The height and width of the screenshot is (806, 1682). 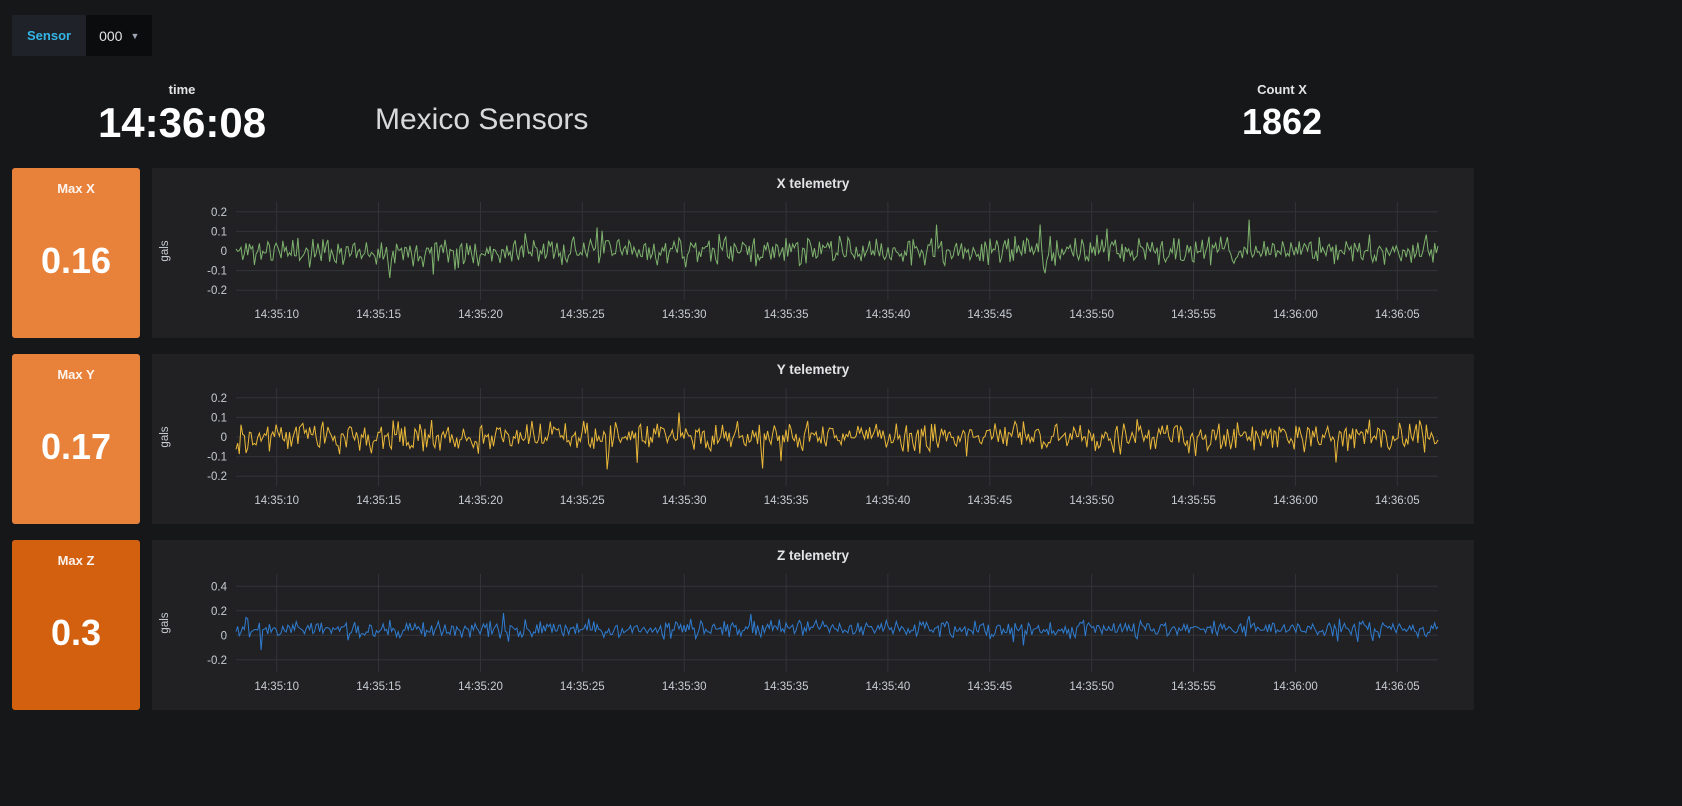 What do you see at coordinates (135, 35) in the screenshot?
I see `chevron-down-icon: ▼` at bounding box center [135, 35].